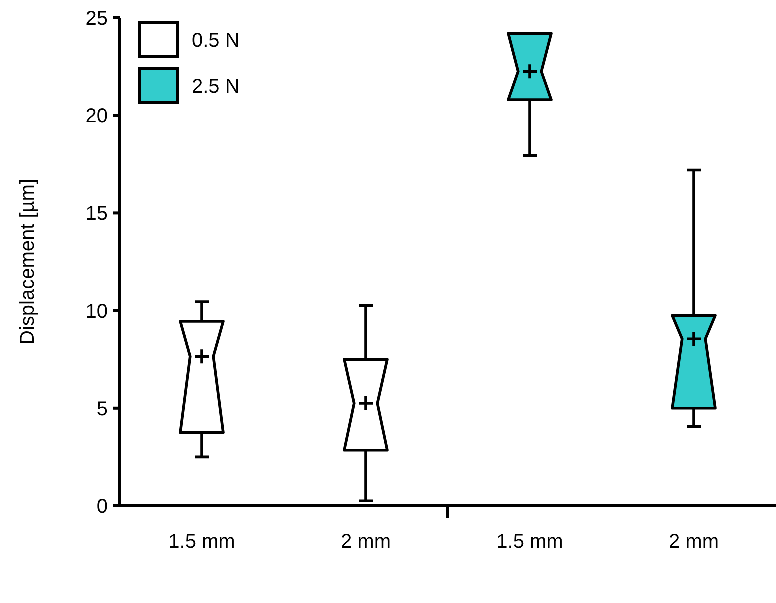 The image size is (776, 603). Describe the element at coordinates (216, 87) in the screenshot. I see `legend-label: 2.5 N` at that location.